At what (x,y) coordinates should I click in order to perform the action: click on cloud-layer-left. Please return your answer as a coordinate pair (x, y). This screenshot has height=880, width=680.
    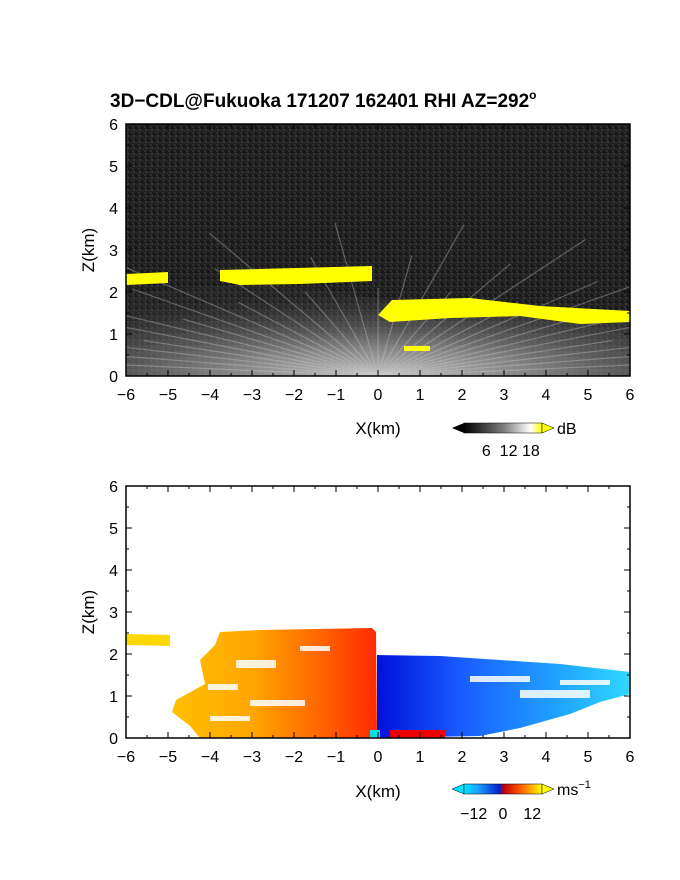
    Looking at the image, I should click on (147, 278).